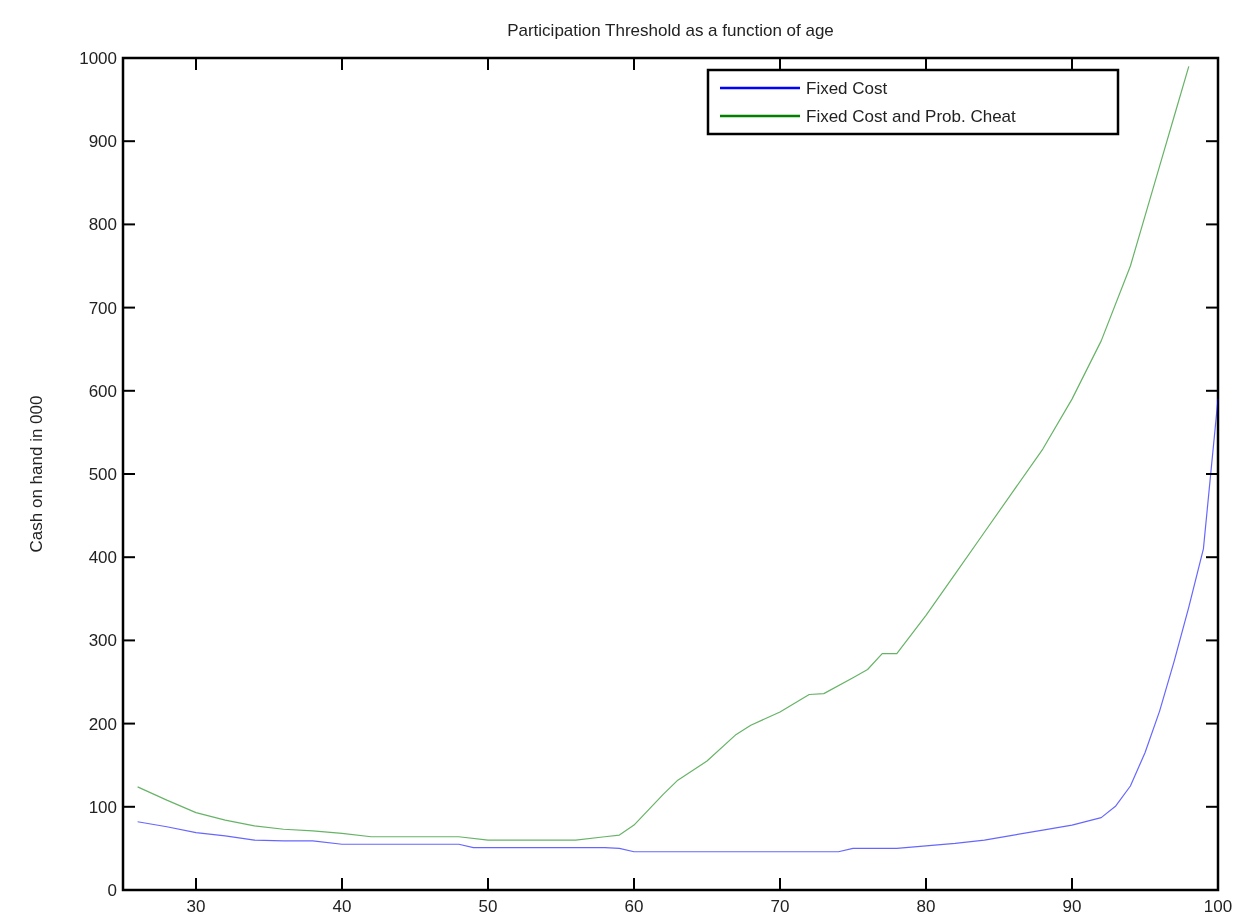 This screenshot has width=1240, height=916. Describe the element at coordinates (911, 116) in the screenshot. I see `legend-label: Fixed Cost and Prob. Cheat` at that location.